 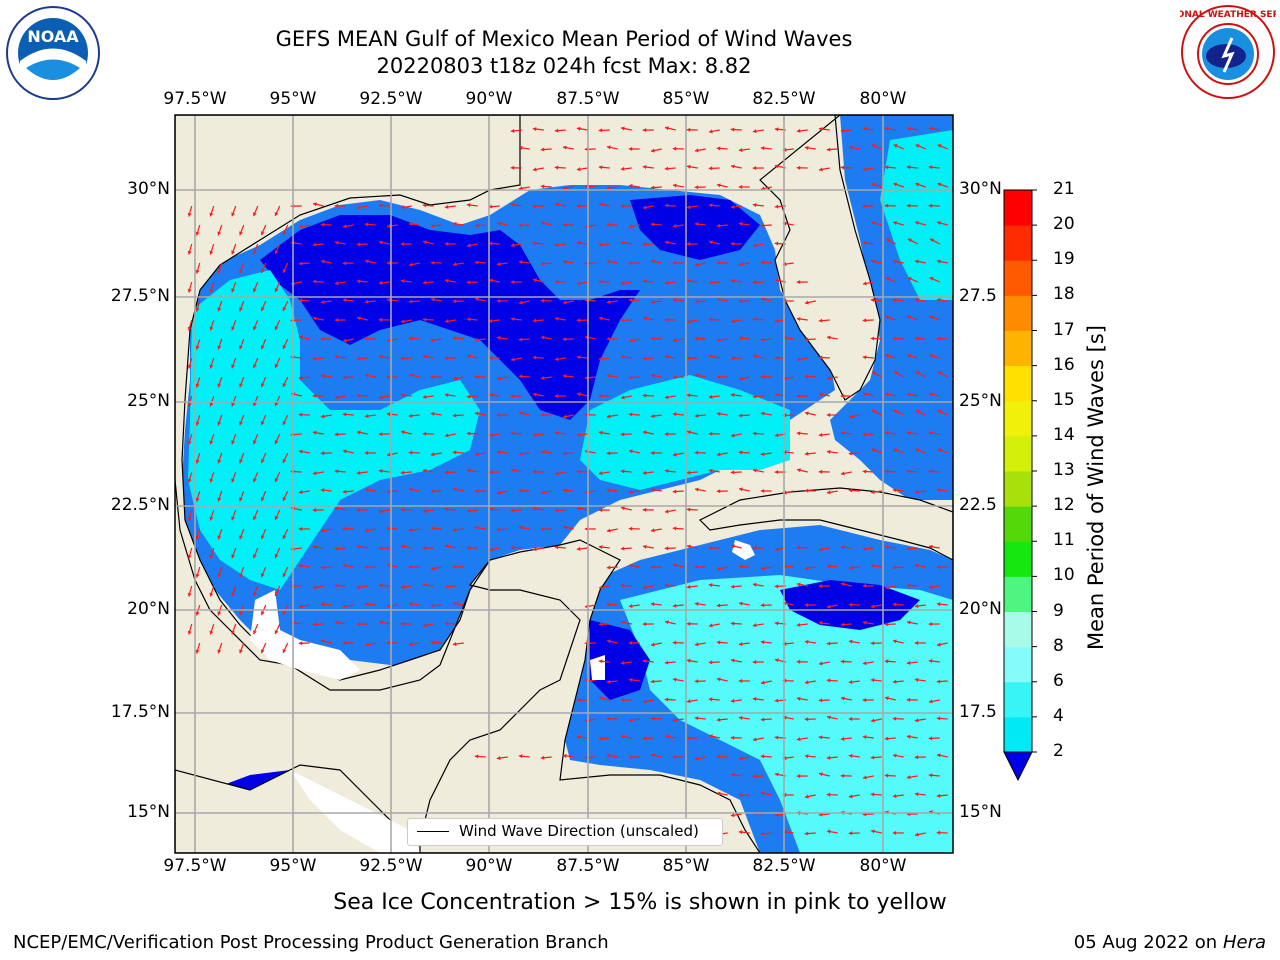 I want to click on colorbar-tick-label: 9, so click(x=1058, y=610).